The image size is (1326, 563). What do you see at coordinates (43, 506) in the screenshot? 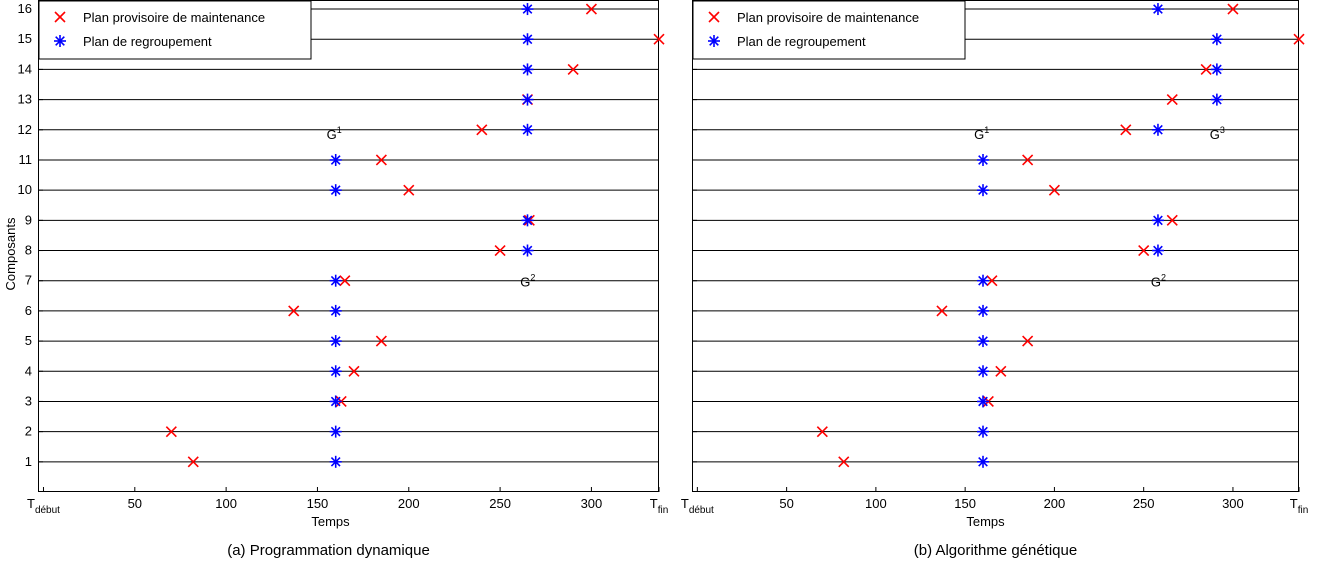
I see `x-tick-label: Tdébut` at bounding box center [43, 506].